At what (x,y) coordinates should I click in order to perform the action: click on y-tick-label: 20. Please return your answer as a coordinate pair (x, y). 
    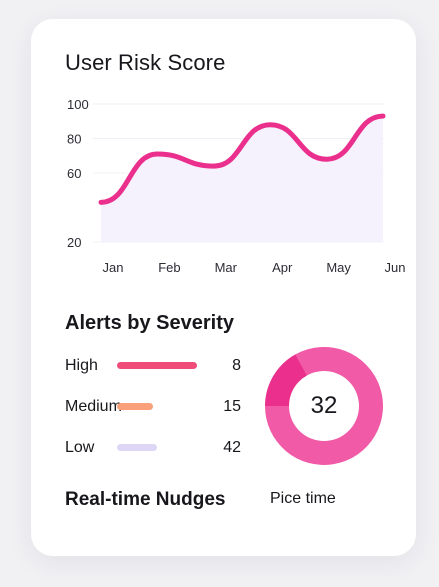
    Looking at the image, I should click on (74, 242).